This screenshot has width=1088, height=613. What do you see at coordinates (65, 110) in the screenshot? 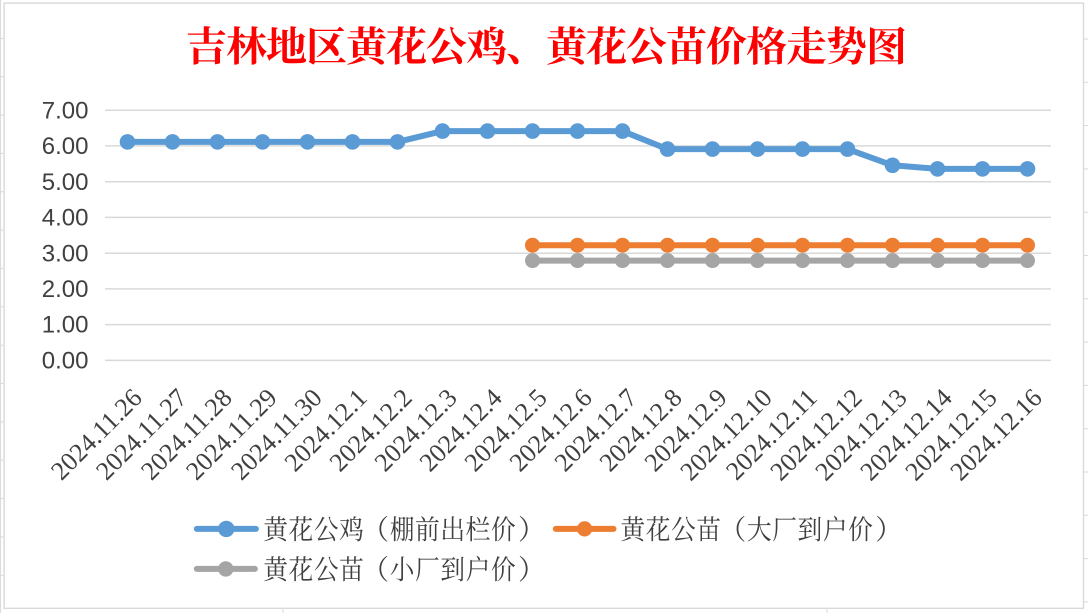
I see `svg-text: 7.00` at bounding box center [65, 110].